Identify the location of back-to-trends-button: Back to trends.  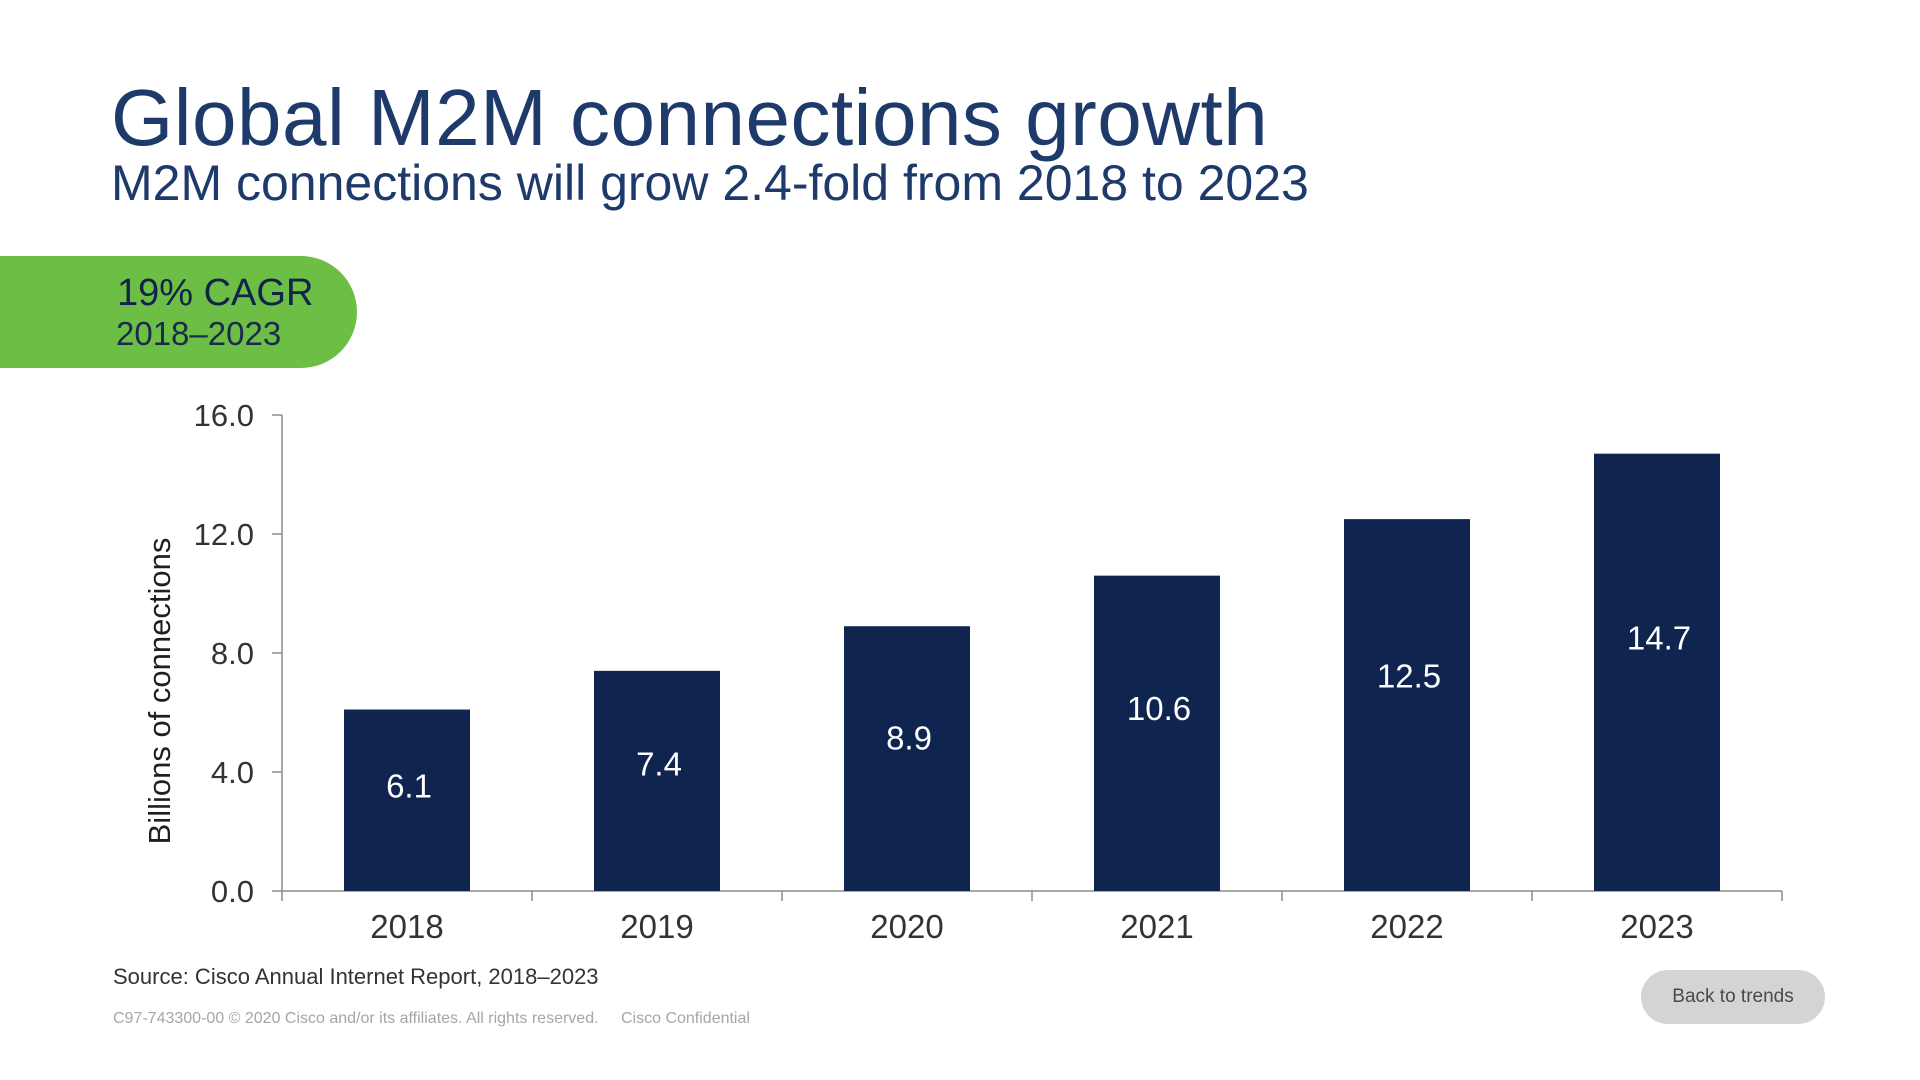
(1733, 997).